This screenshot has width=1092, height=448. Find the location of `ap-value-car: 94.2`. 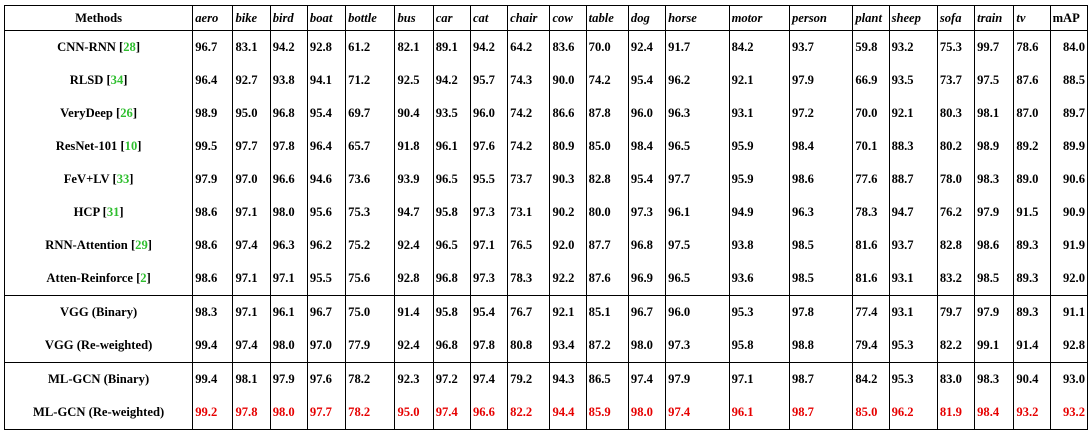

ap-value-car: 94.2 is located at coordinates (451, 80).